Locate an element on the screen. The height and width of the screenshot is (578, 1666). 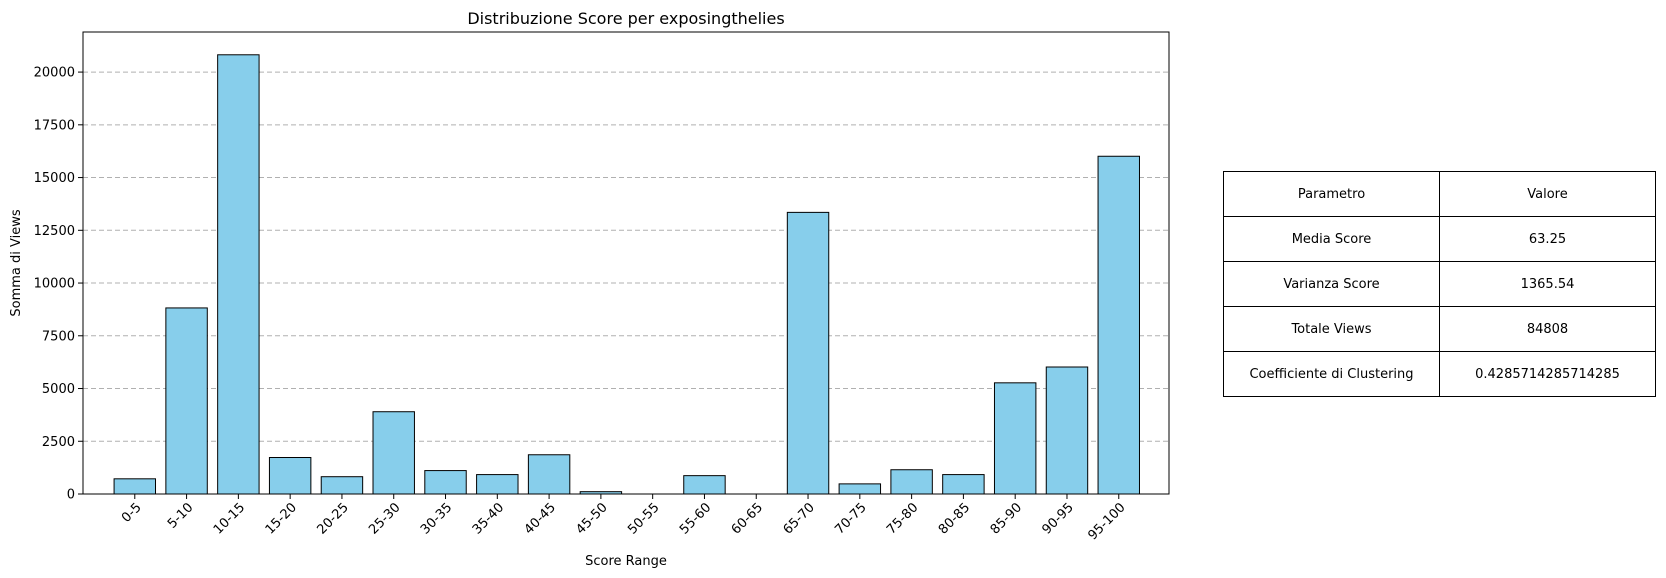
y-tick-label: 5000 is located at coordinates (58, 389).